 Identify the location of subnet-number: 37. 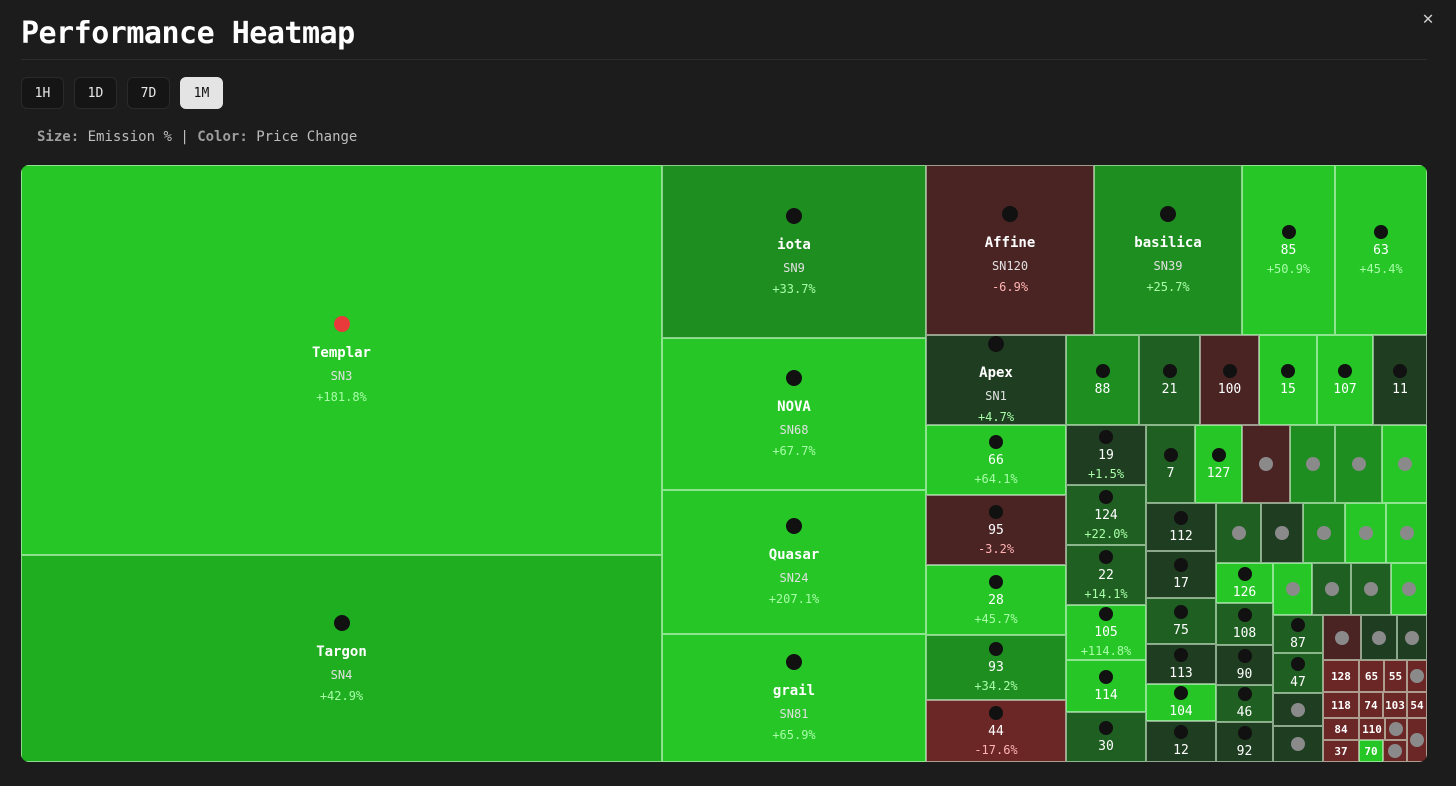
(1341, 751).